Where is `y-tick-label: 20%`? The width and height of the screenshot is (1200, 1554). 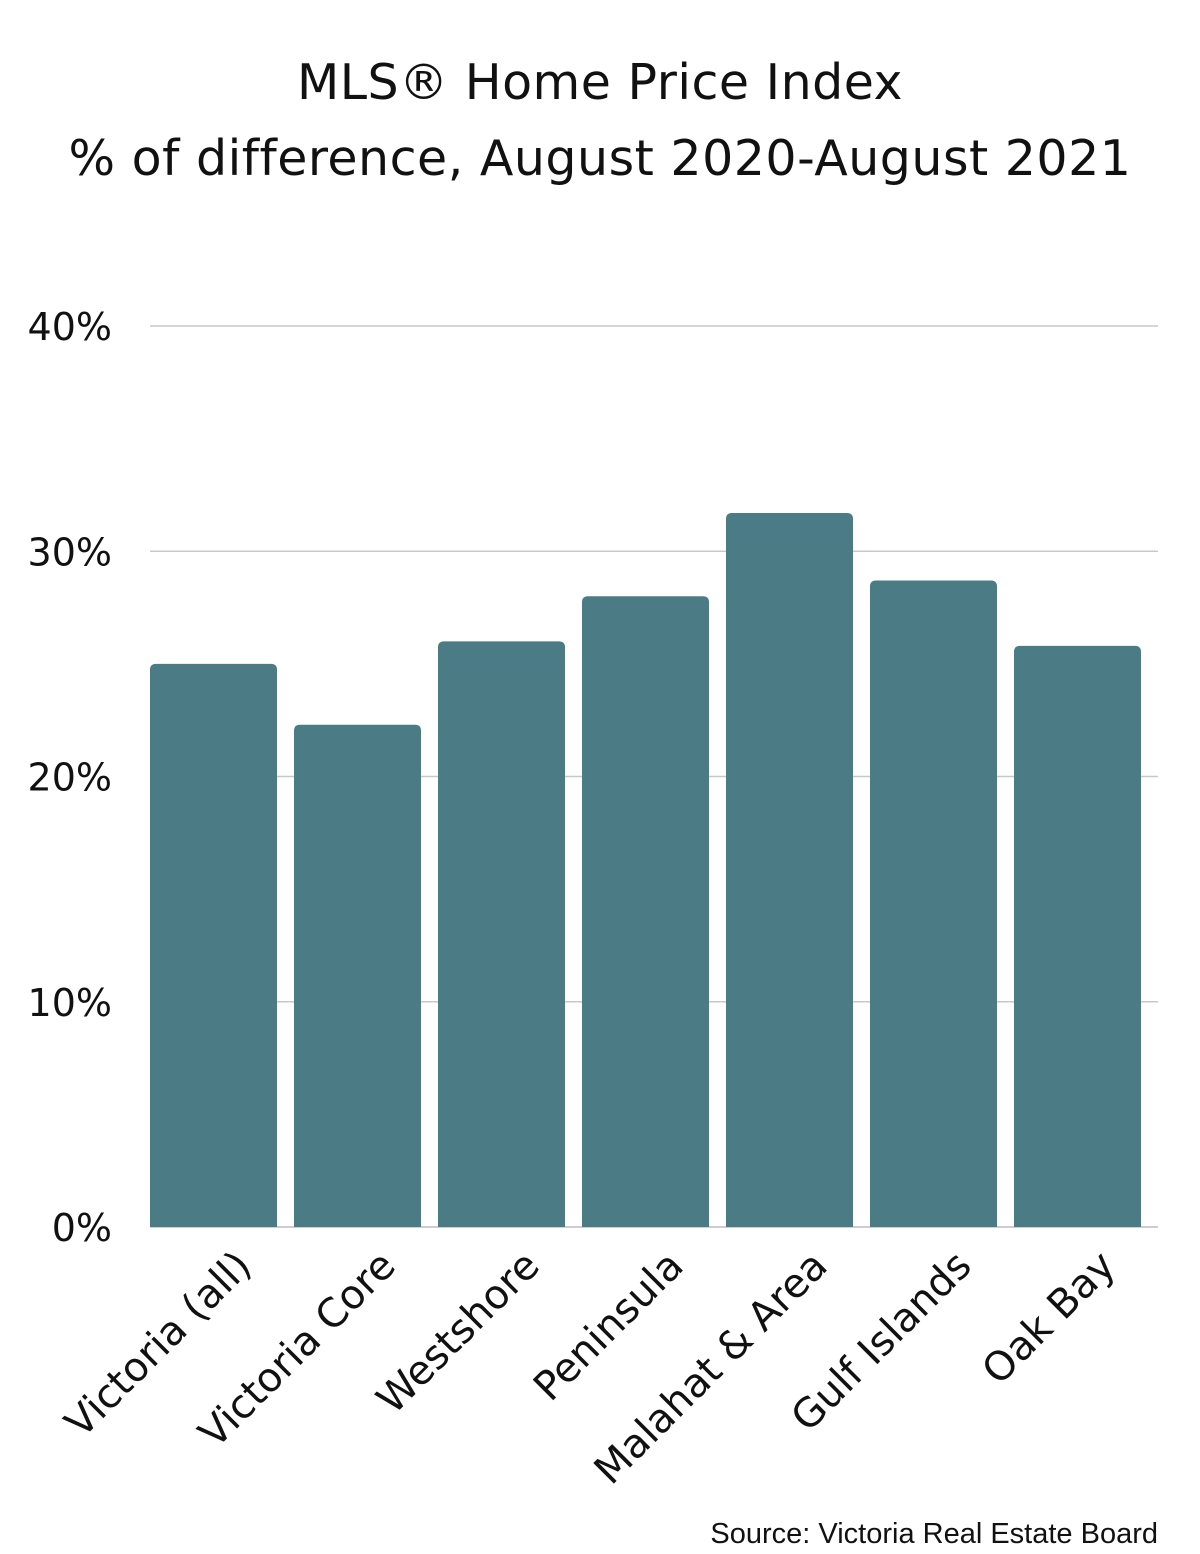 y-tick-label: 20% is located at coordinates (70, 778).